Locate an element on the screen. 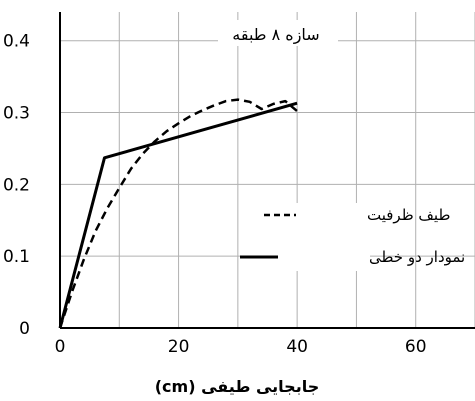  y-tick-label: 0.4 is located at coordinates (16, 42).